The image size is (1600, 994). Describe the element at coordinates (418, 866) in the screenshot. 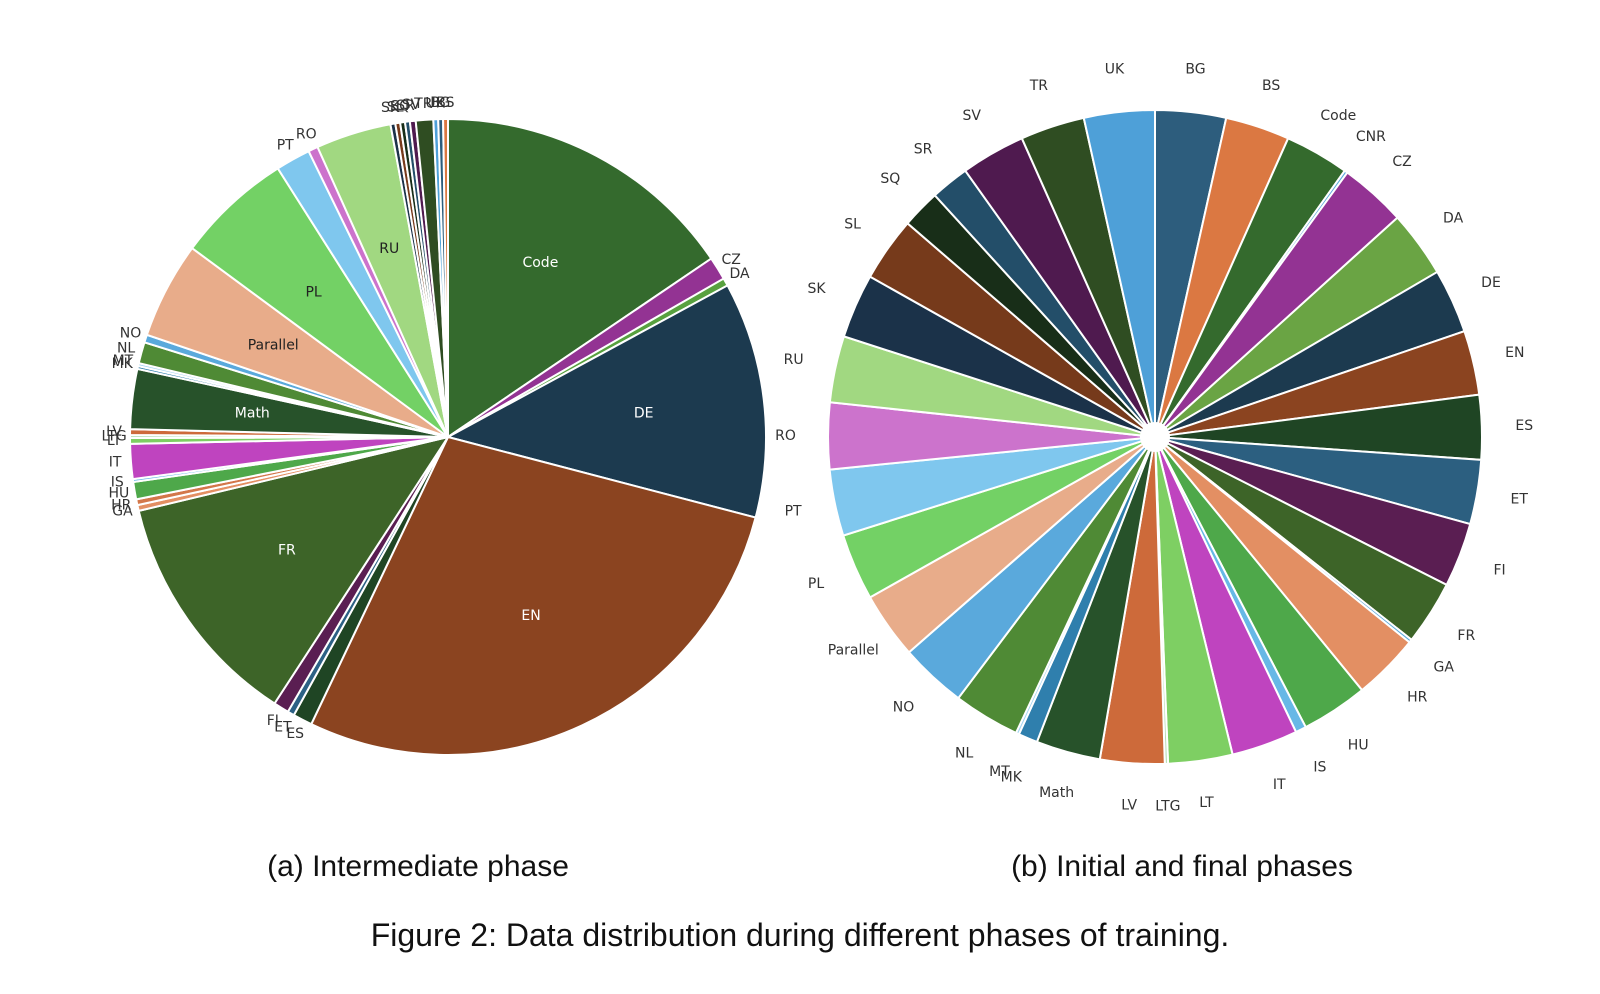

I see `subtitle-intermediate: (a) Intermediate phase` at that location.